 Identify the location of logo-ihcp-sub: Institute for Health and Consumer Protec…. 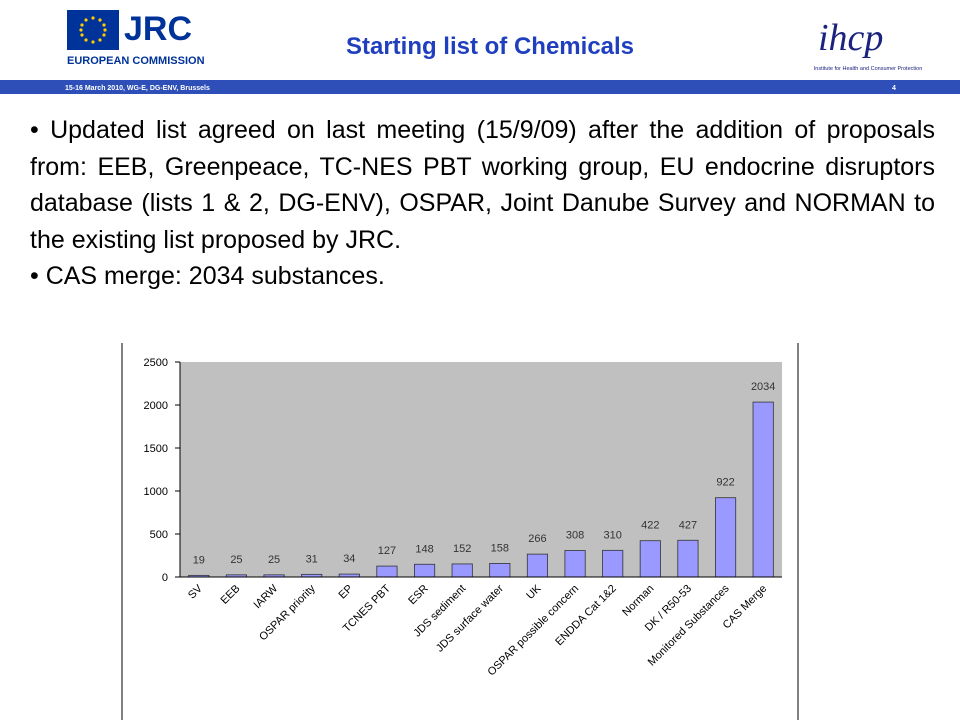
(868, 69).